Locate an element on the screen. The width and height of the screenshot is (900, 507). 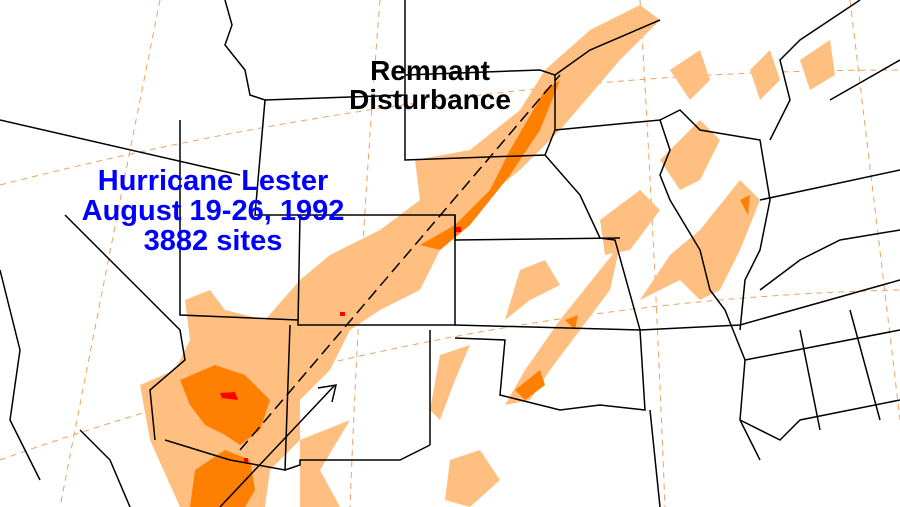
title-site-count: 3882 sites is located at coordinates (213, 241).